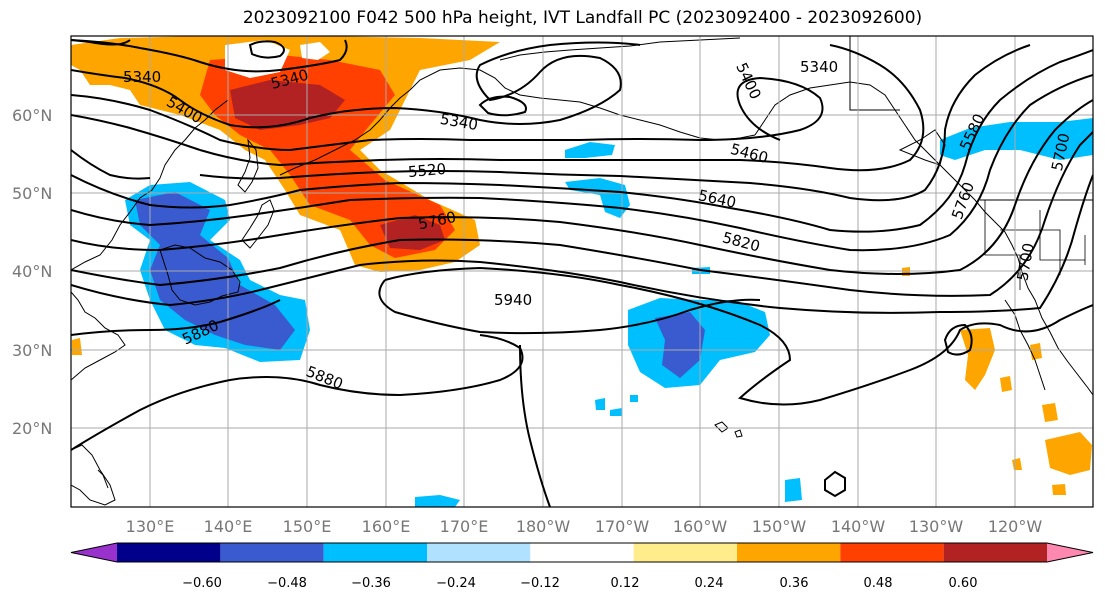 The image size is (1105, 601). I want to click on colorbar-tick-label: 0.48, so click(878, 583).